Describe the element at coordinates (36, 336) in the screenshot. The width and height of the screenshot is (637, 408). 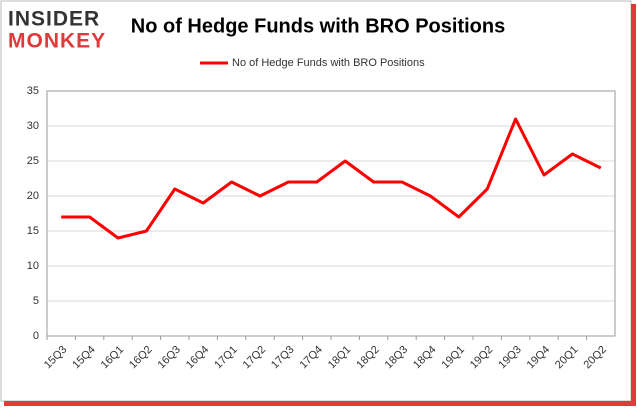
I see `y-tick-label: 0` at that location.